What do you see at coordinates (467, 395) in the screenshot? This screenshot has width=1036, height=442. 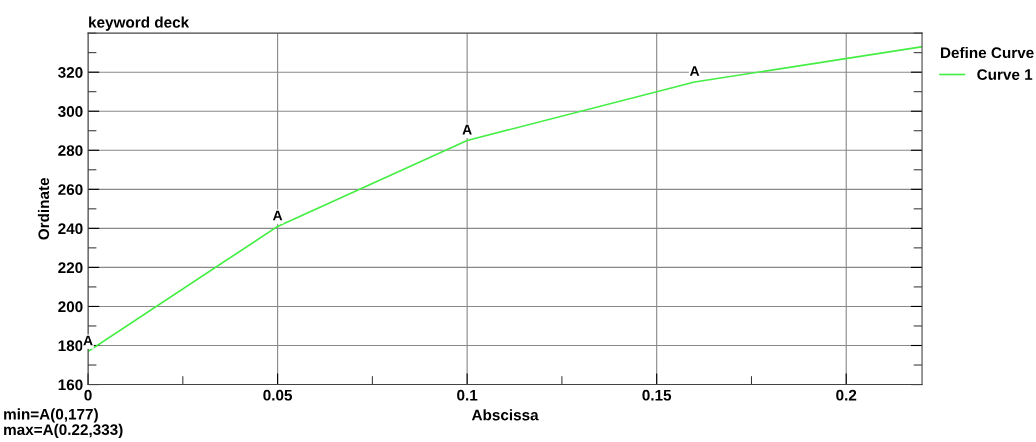 I see `x-tick-label: 0.1` at bounding box center [467, 395].